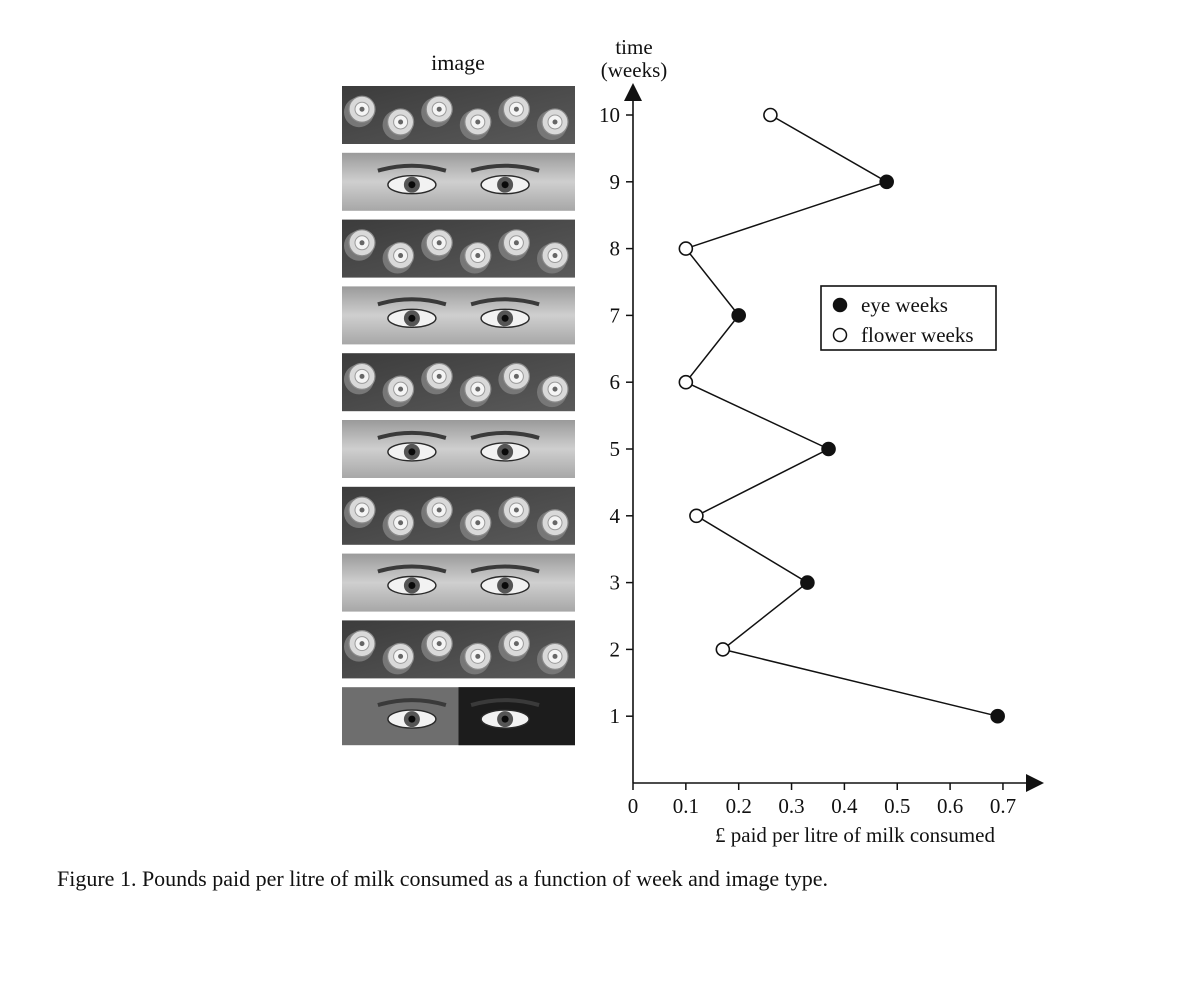 This screenshot has width=1200, height=984. I want to click on y-tick-label: 5, so click(615, 449).